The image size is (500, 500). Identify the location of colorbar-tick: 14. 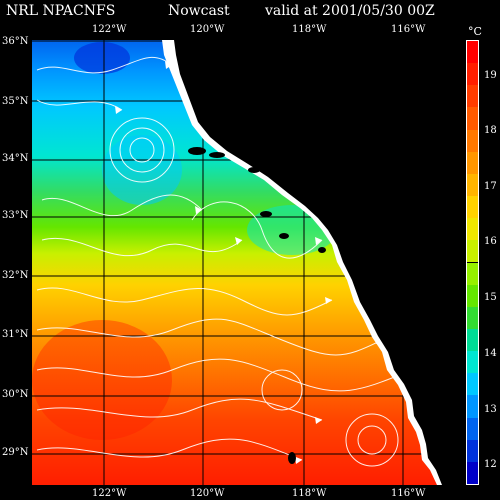
(490, 353).